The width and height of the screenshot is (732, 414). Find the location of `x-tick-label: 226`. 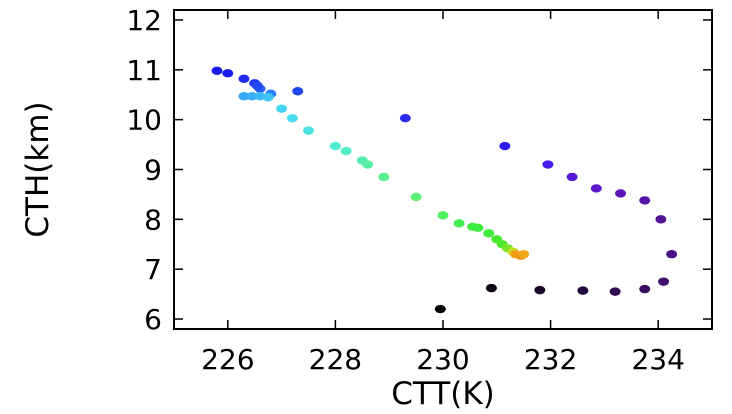

x-tick-label: 226 is located at coordinates (227, 359).